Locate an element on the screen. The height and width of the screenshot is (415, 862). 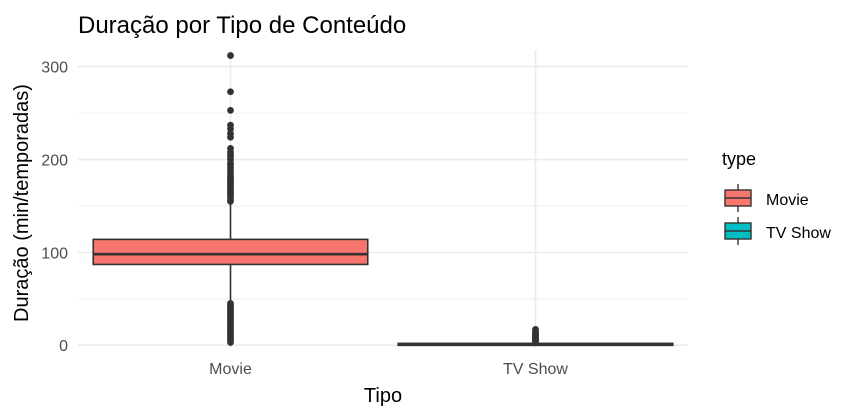
legend: type Movie TV Show is located at coordinates (776, 197).